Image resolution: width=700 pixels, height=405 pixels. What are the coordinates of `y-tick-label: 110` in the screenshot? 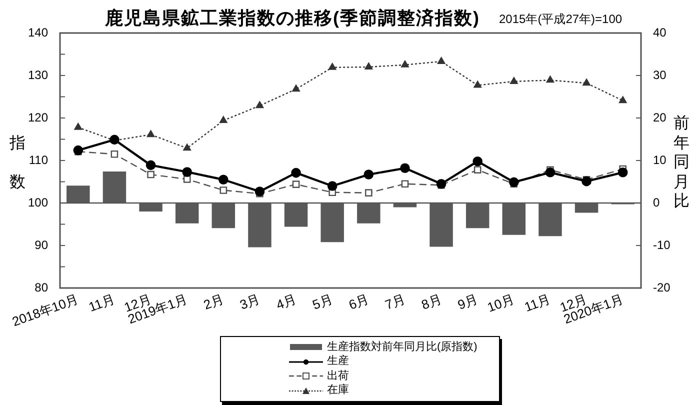 It's located at (38, 159).